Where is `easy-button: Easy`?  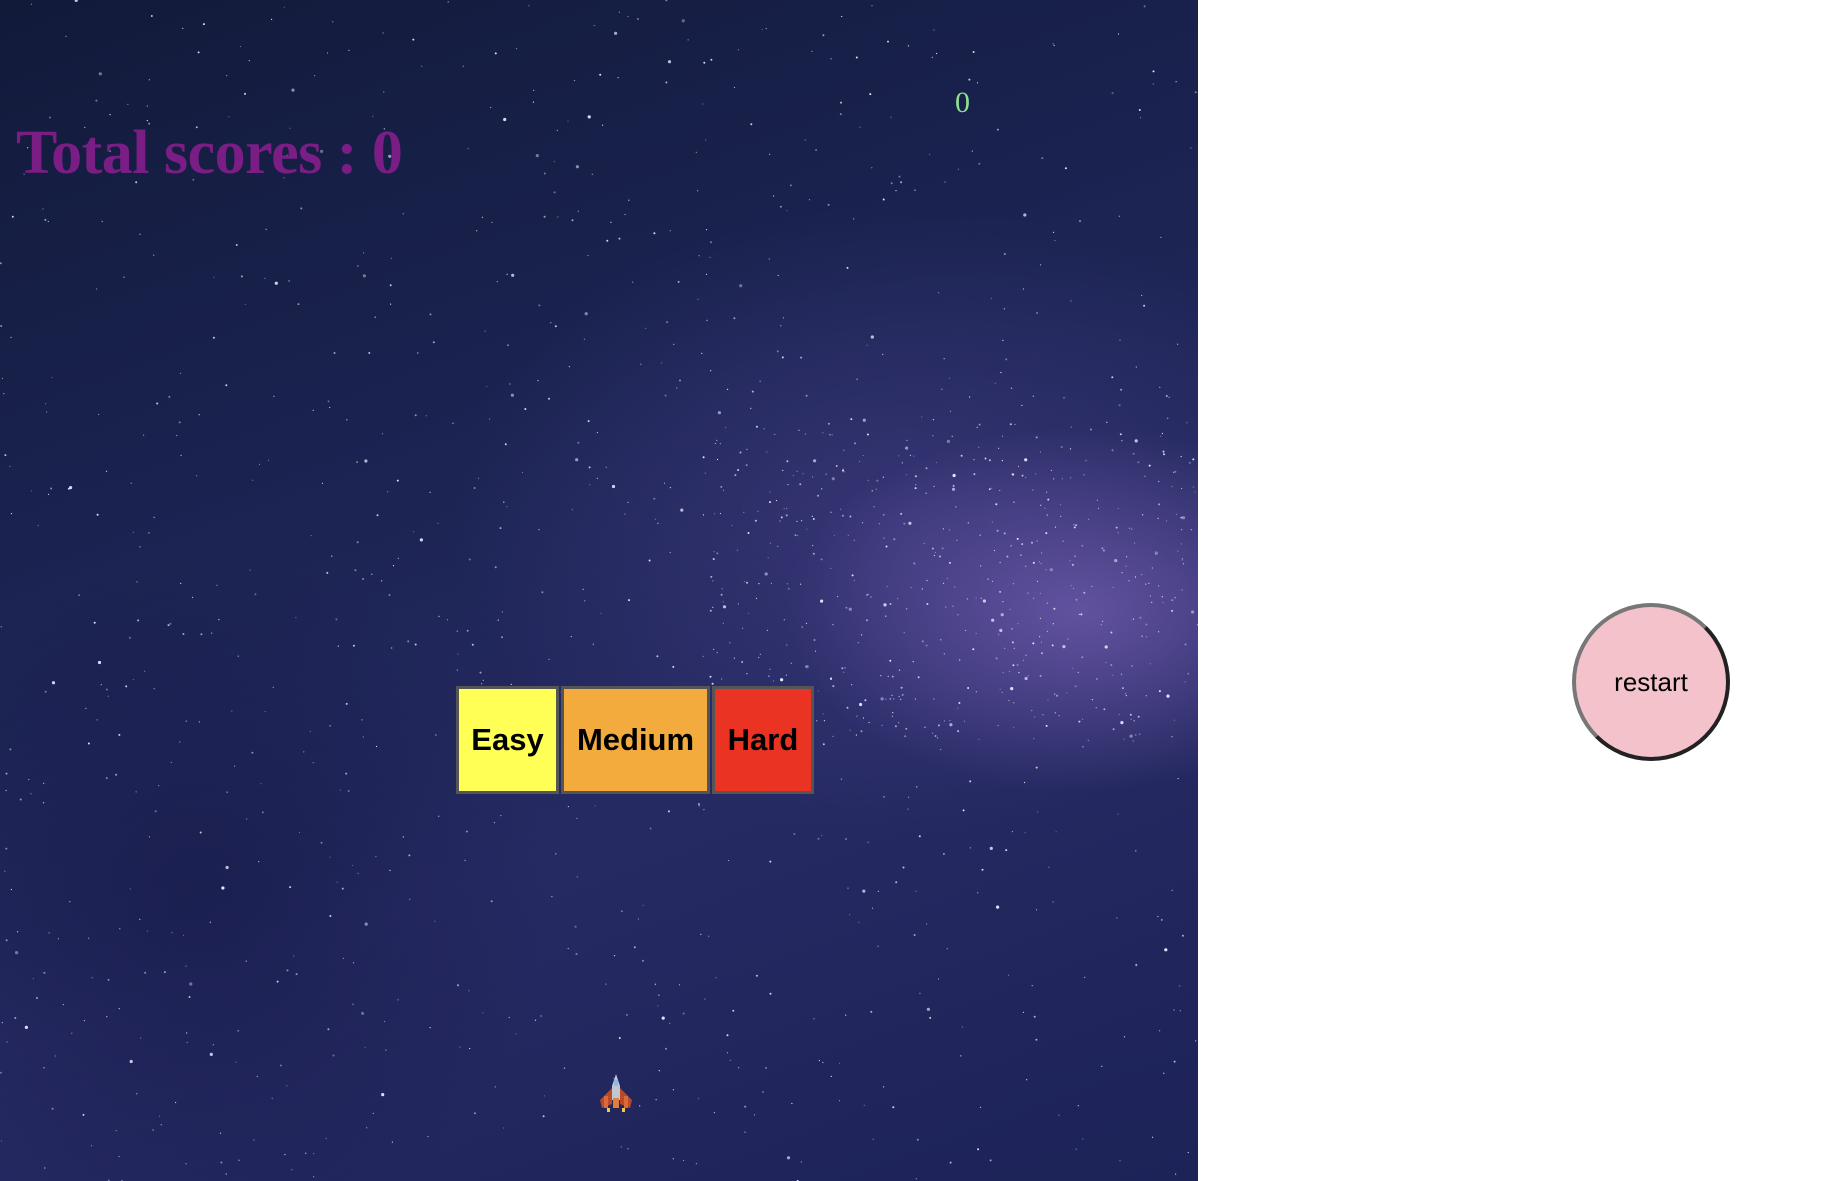
easy-button: Easy is located at coordinates (507, 740).